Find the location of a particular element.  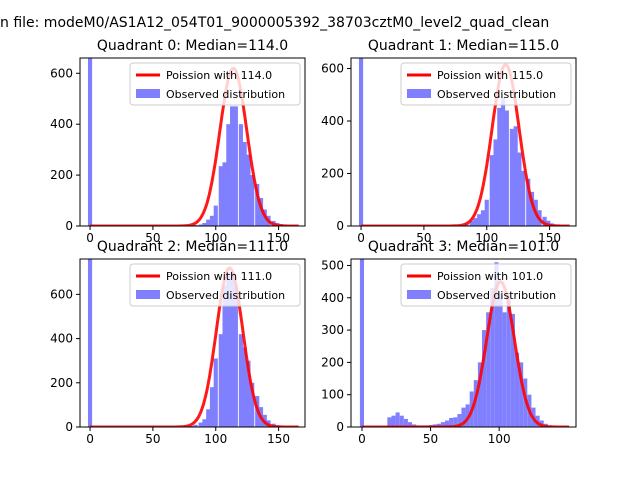

legend-label: Poission with 101.0 is located at coordinates (490, 276).